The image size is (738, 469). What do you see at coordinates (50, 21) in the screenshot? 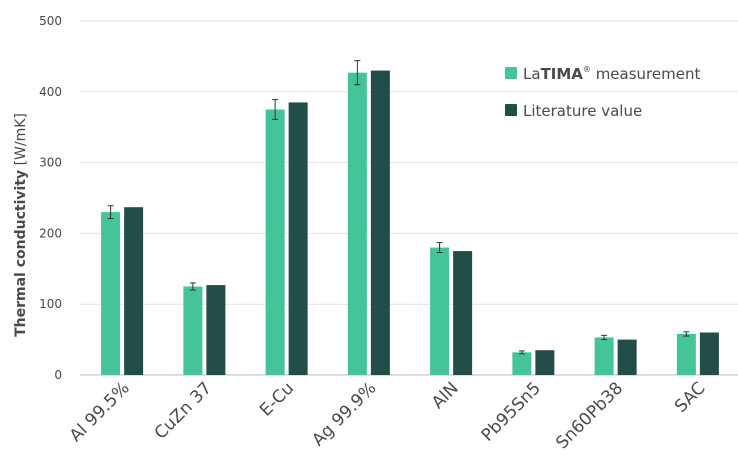
I see `y-tick-500: 500` at bounding box center [50, 21].